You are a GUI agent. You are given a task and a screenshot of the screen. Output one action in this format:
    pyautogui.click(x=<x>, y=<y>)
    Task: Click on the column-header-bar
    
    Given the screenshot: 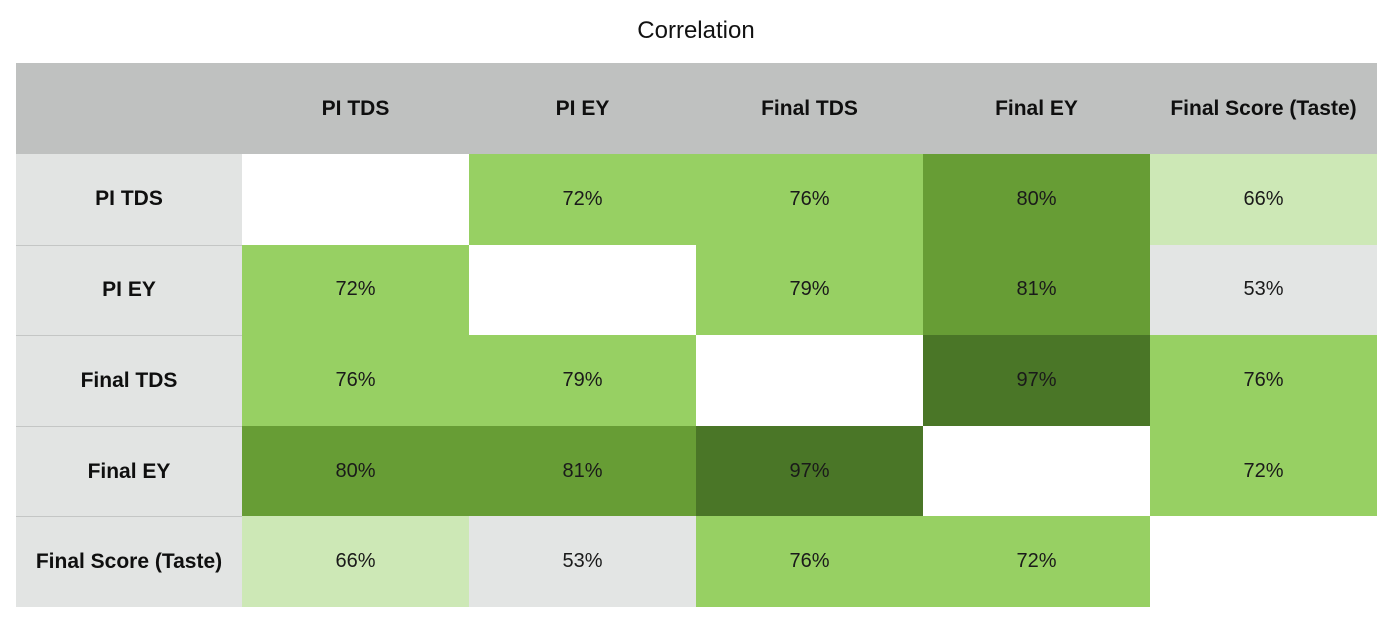 What is the action you would take?
    pyautogui.click(x=696, y=108)
    